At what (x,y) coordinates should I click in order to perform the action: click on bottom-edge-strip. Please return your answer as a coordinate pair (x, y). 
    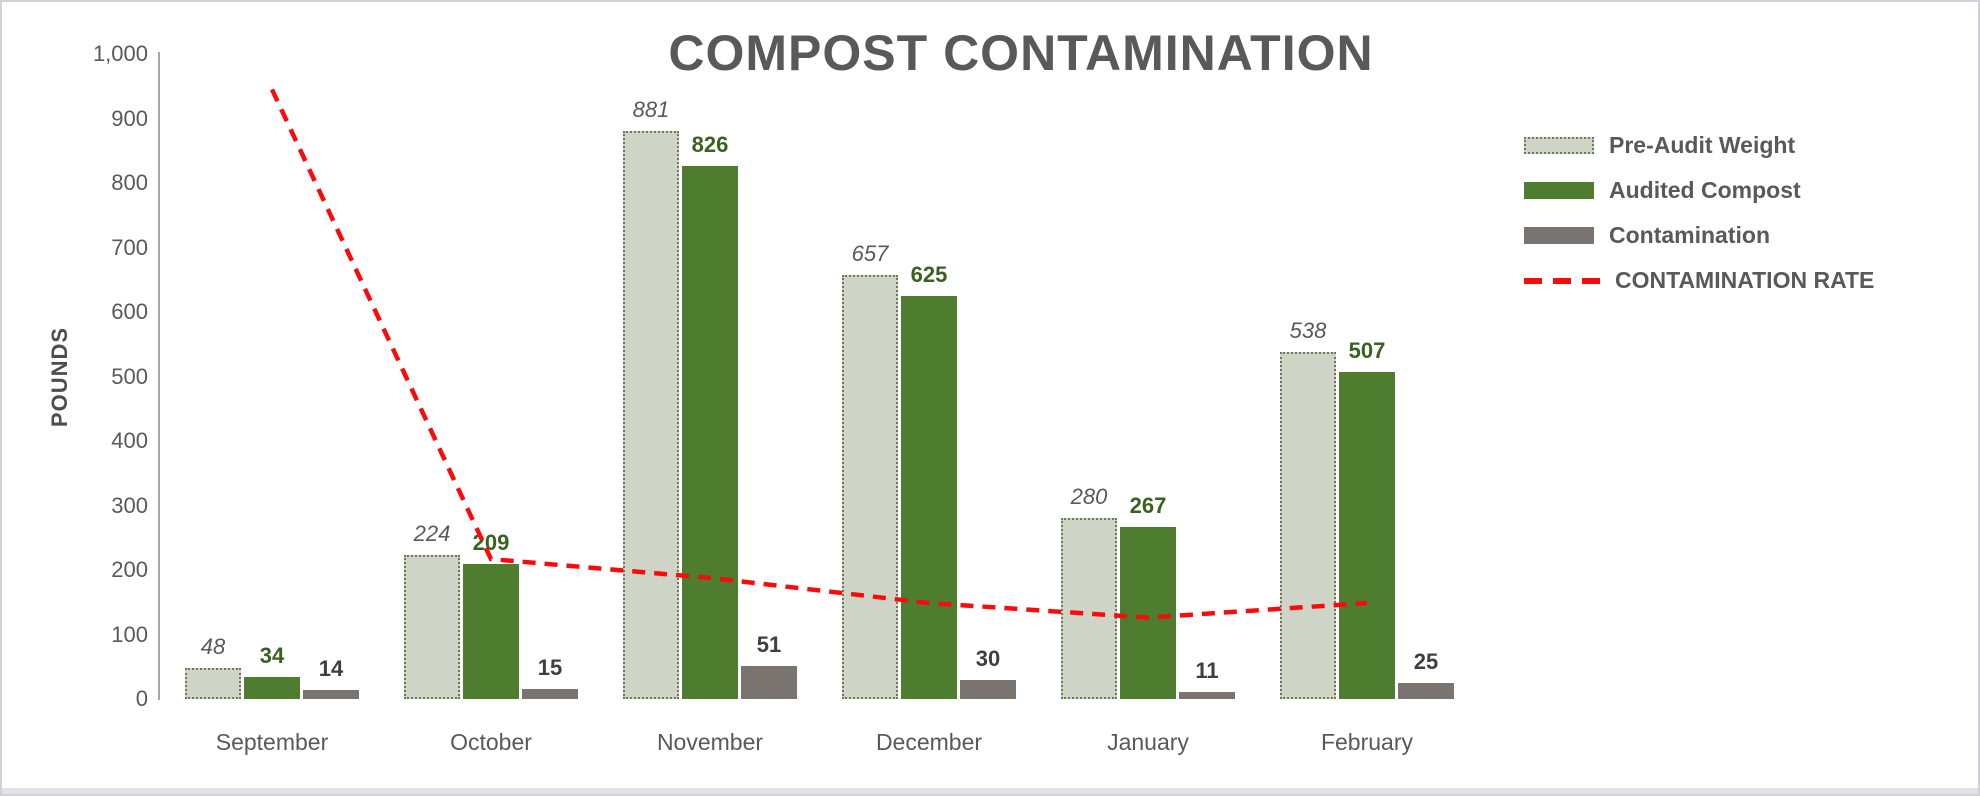
    Looking at the image, I should click on (990, 791).